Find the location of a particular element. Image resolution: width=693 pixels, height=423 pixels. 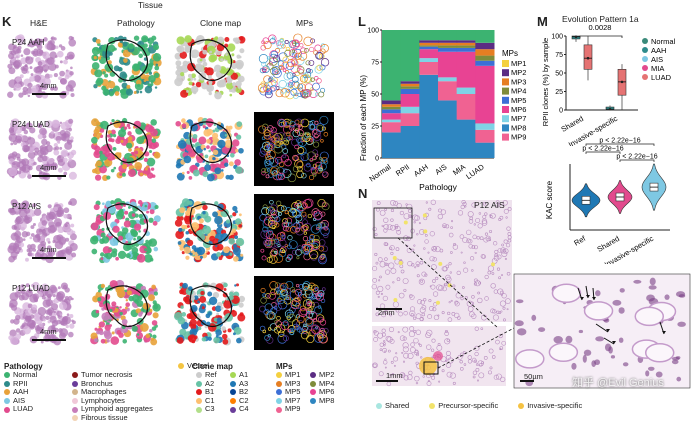

legend-label: A2 is located at coordinates (210, 383).